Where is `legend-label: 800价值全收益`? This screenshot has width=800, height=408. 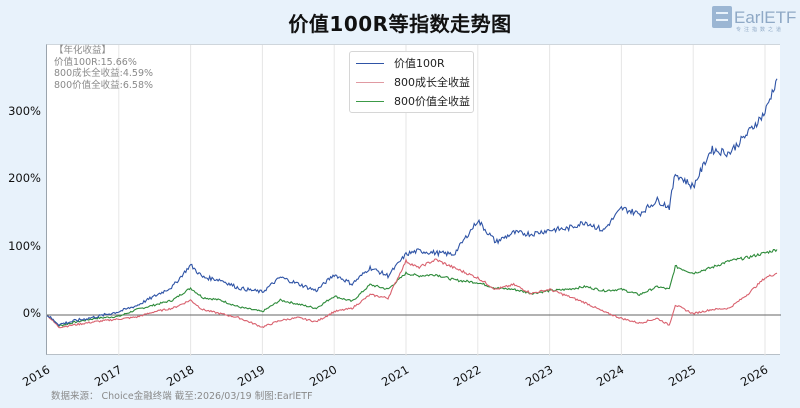
legend-label: 800价值全收益 is located at coordinates (432, 101).